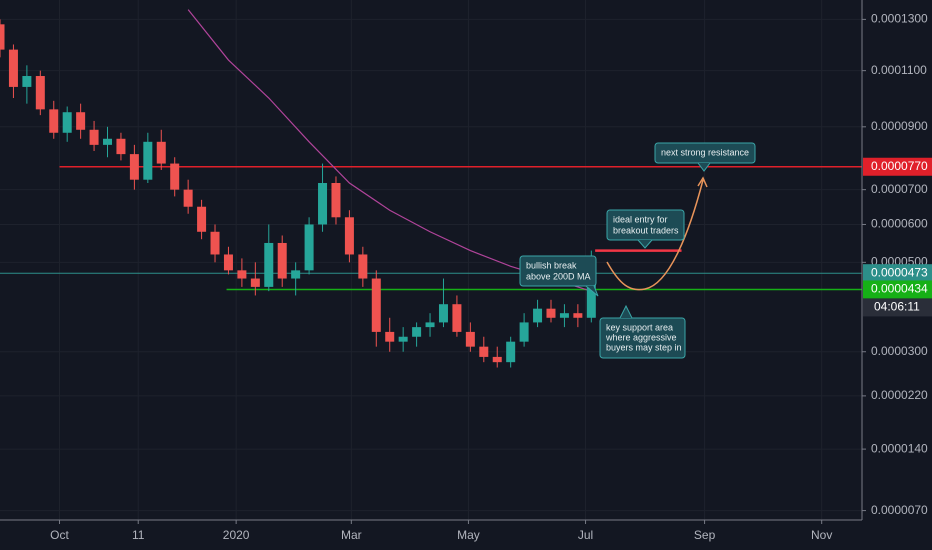 This screenshot has width=932, height=550. I want to click on level-label-text: 0.0000473, so click(899, 272).